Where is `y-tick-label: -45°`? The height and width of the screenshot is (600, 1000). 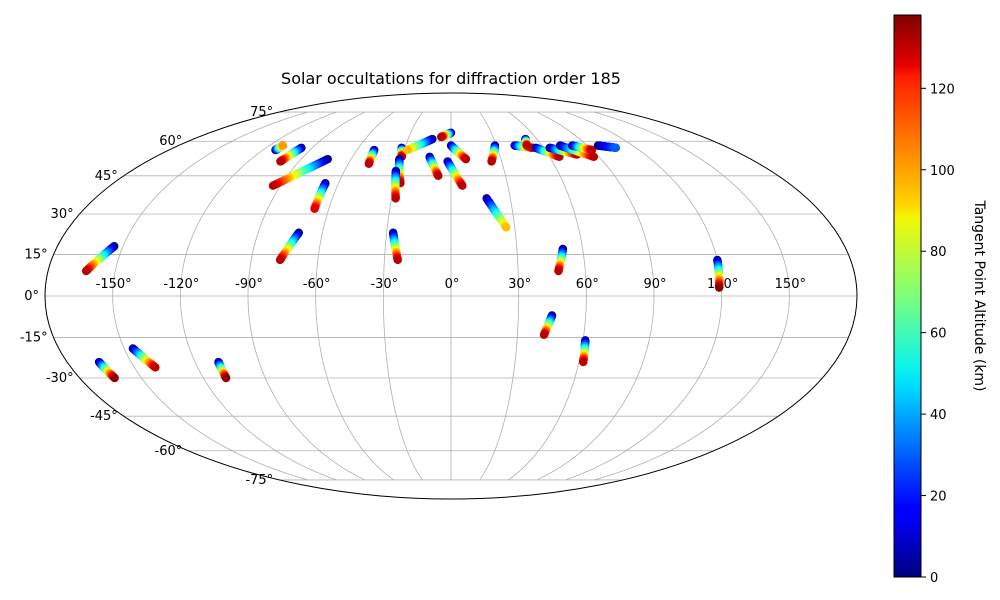
y-tick-label: -45° is located at coordinates (104, 416).